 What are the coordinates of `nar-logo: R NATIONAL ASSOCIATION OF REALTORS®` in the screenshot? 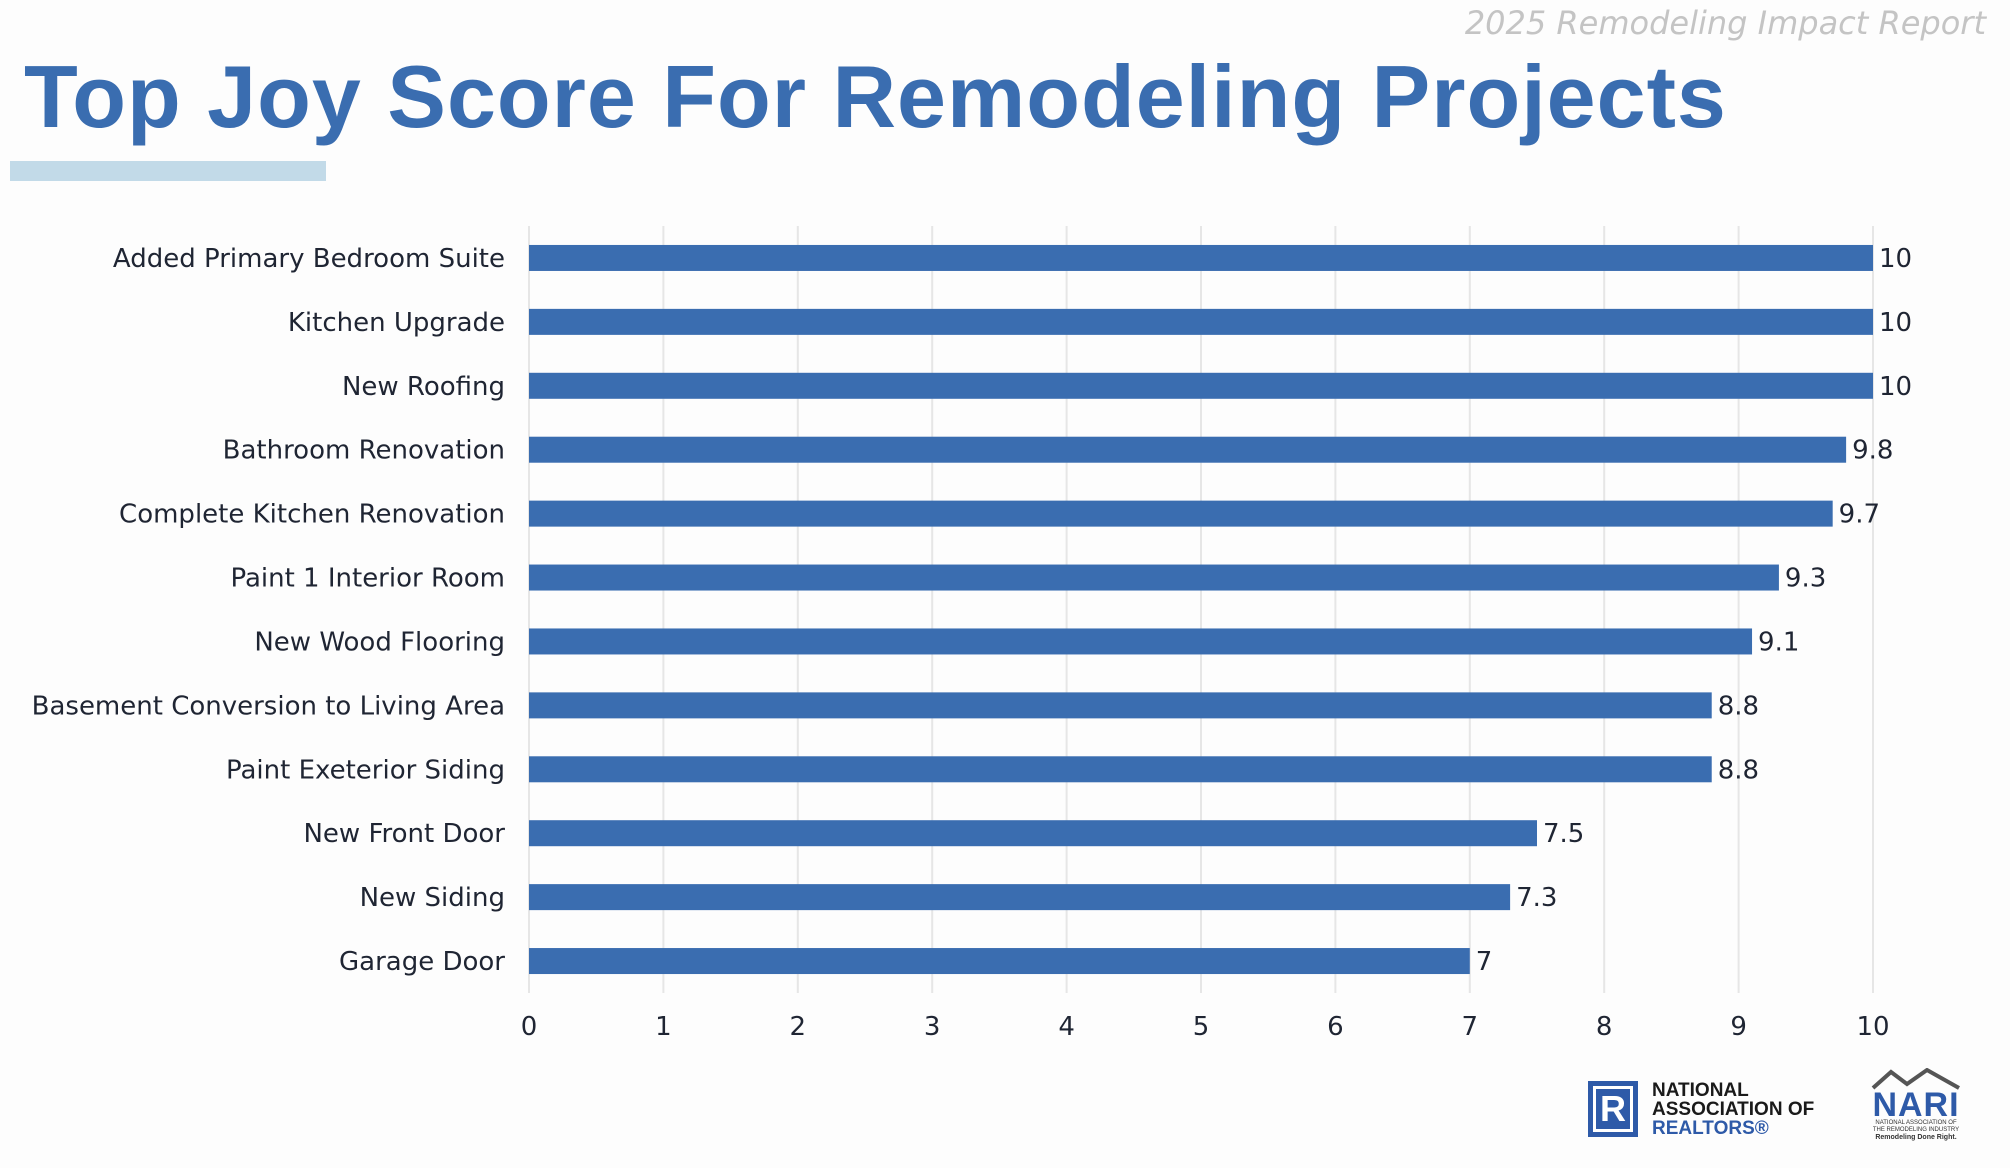 It's located at (1701, 1109).